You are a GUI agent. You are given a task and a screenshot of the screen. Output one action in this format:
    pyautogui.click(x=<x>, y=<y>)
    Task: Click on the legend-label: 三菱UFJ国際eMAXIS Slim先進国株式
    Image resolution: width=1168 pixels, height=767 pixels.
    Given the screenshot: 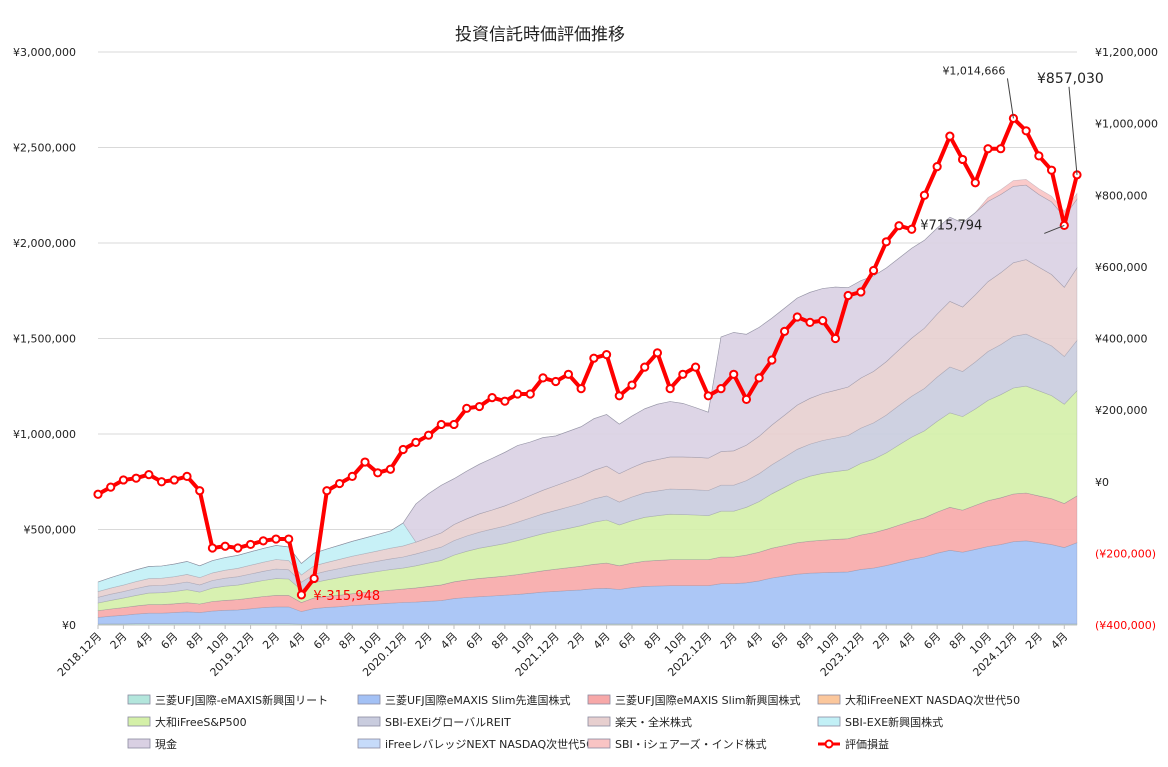 What is the action you would take?
    pyautogui.click(x=477, y=700)
    